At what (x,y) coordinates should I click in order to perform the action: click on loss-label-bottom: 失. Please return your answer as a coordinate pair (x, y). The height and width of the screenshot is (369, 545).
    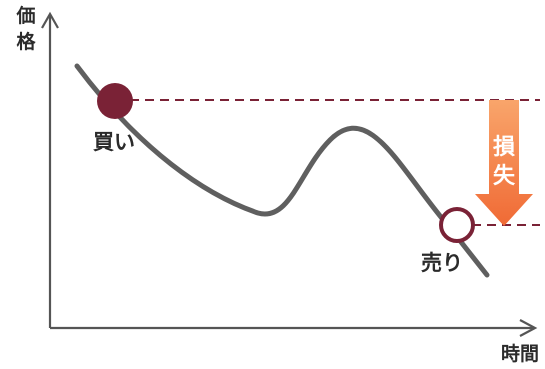
    Looking at the image, I should click on (504, 176).